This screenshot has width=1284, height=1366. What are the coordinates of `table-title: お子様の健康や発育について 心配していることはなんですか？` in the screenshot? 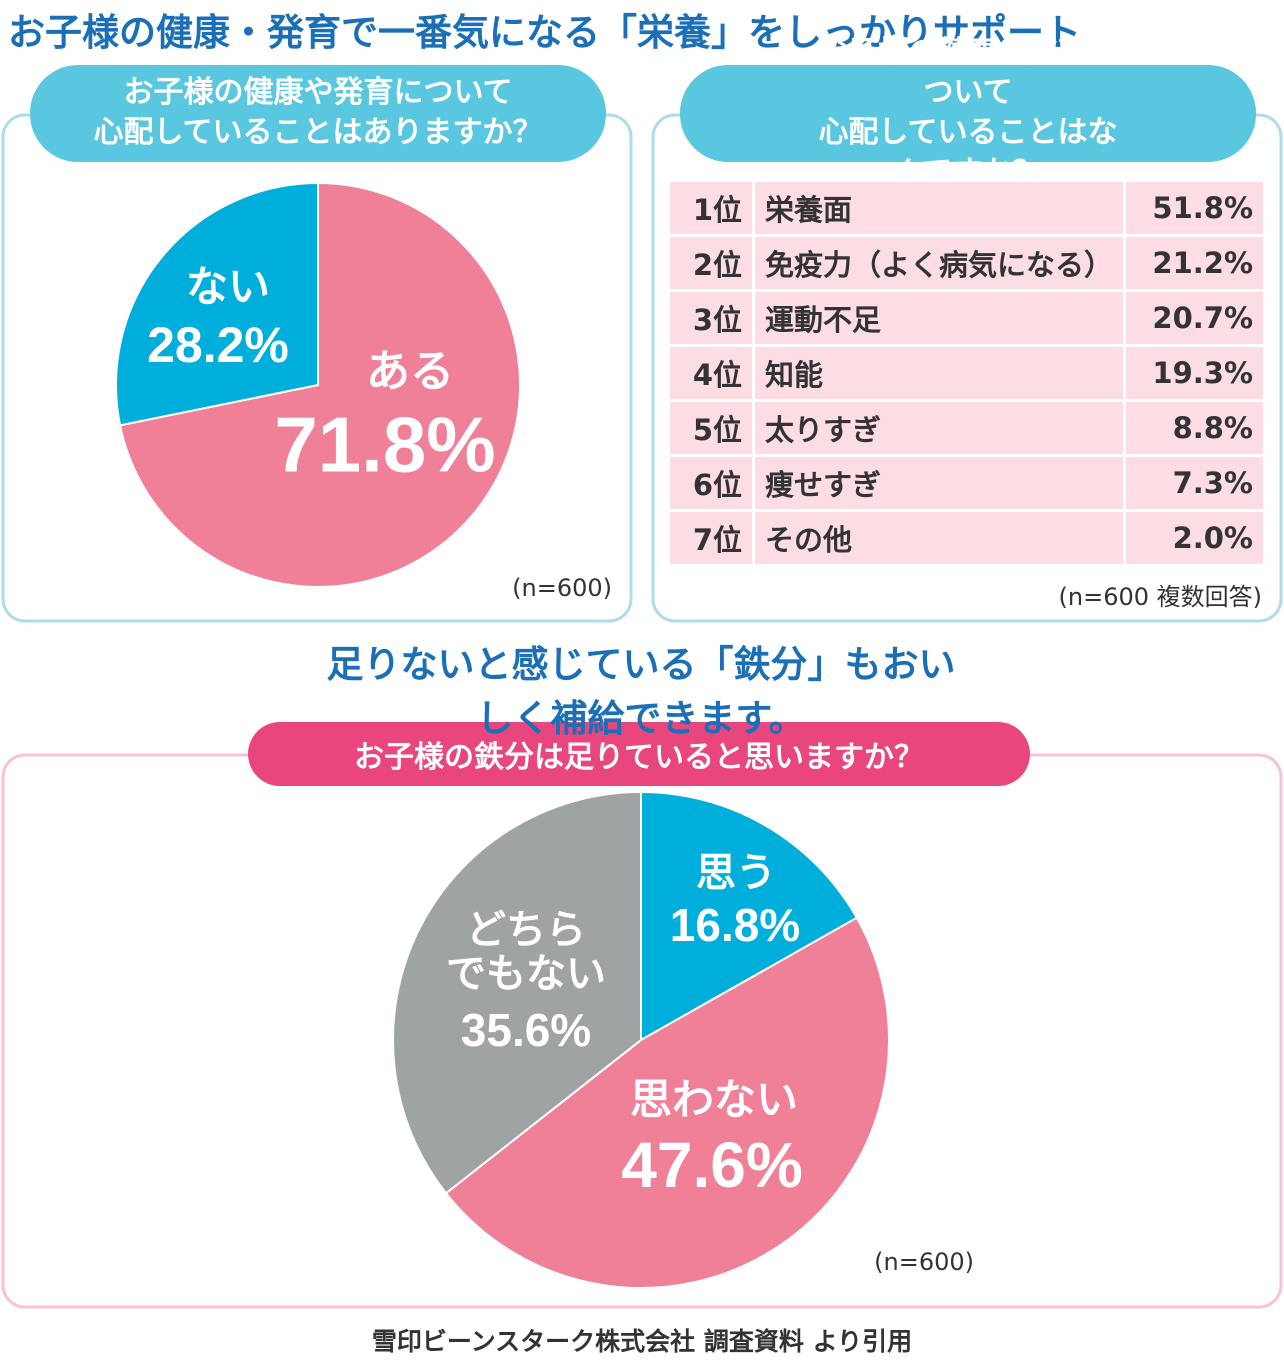 It's located at (968, 112).